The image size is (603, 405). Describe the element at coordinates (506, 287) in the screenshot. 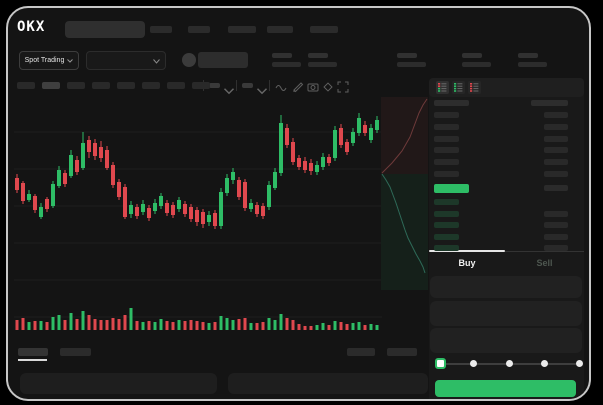

I see `order-price-field` at that location.